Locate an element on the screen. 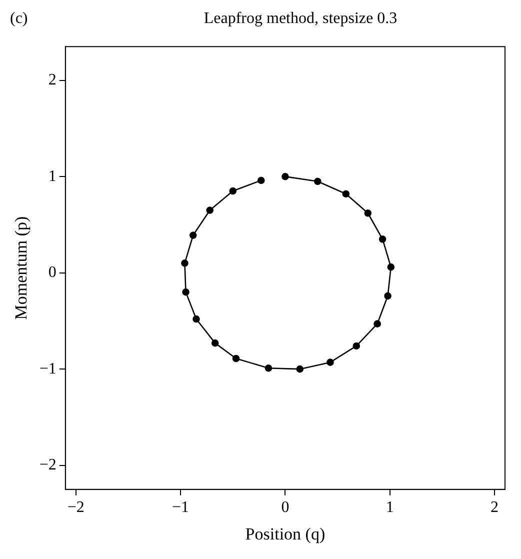 This screenshot has height=559, width=521. y-tick-label: 0 is located at coordinates (52, 273).